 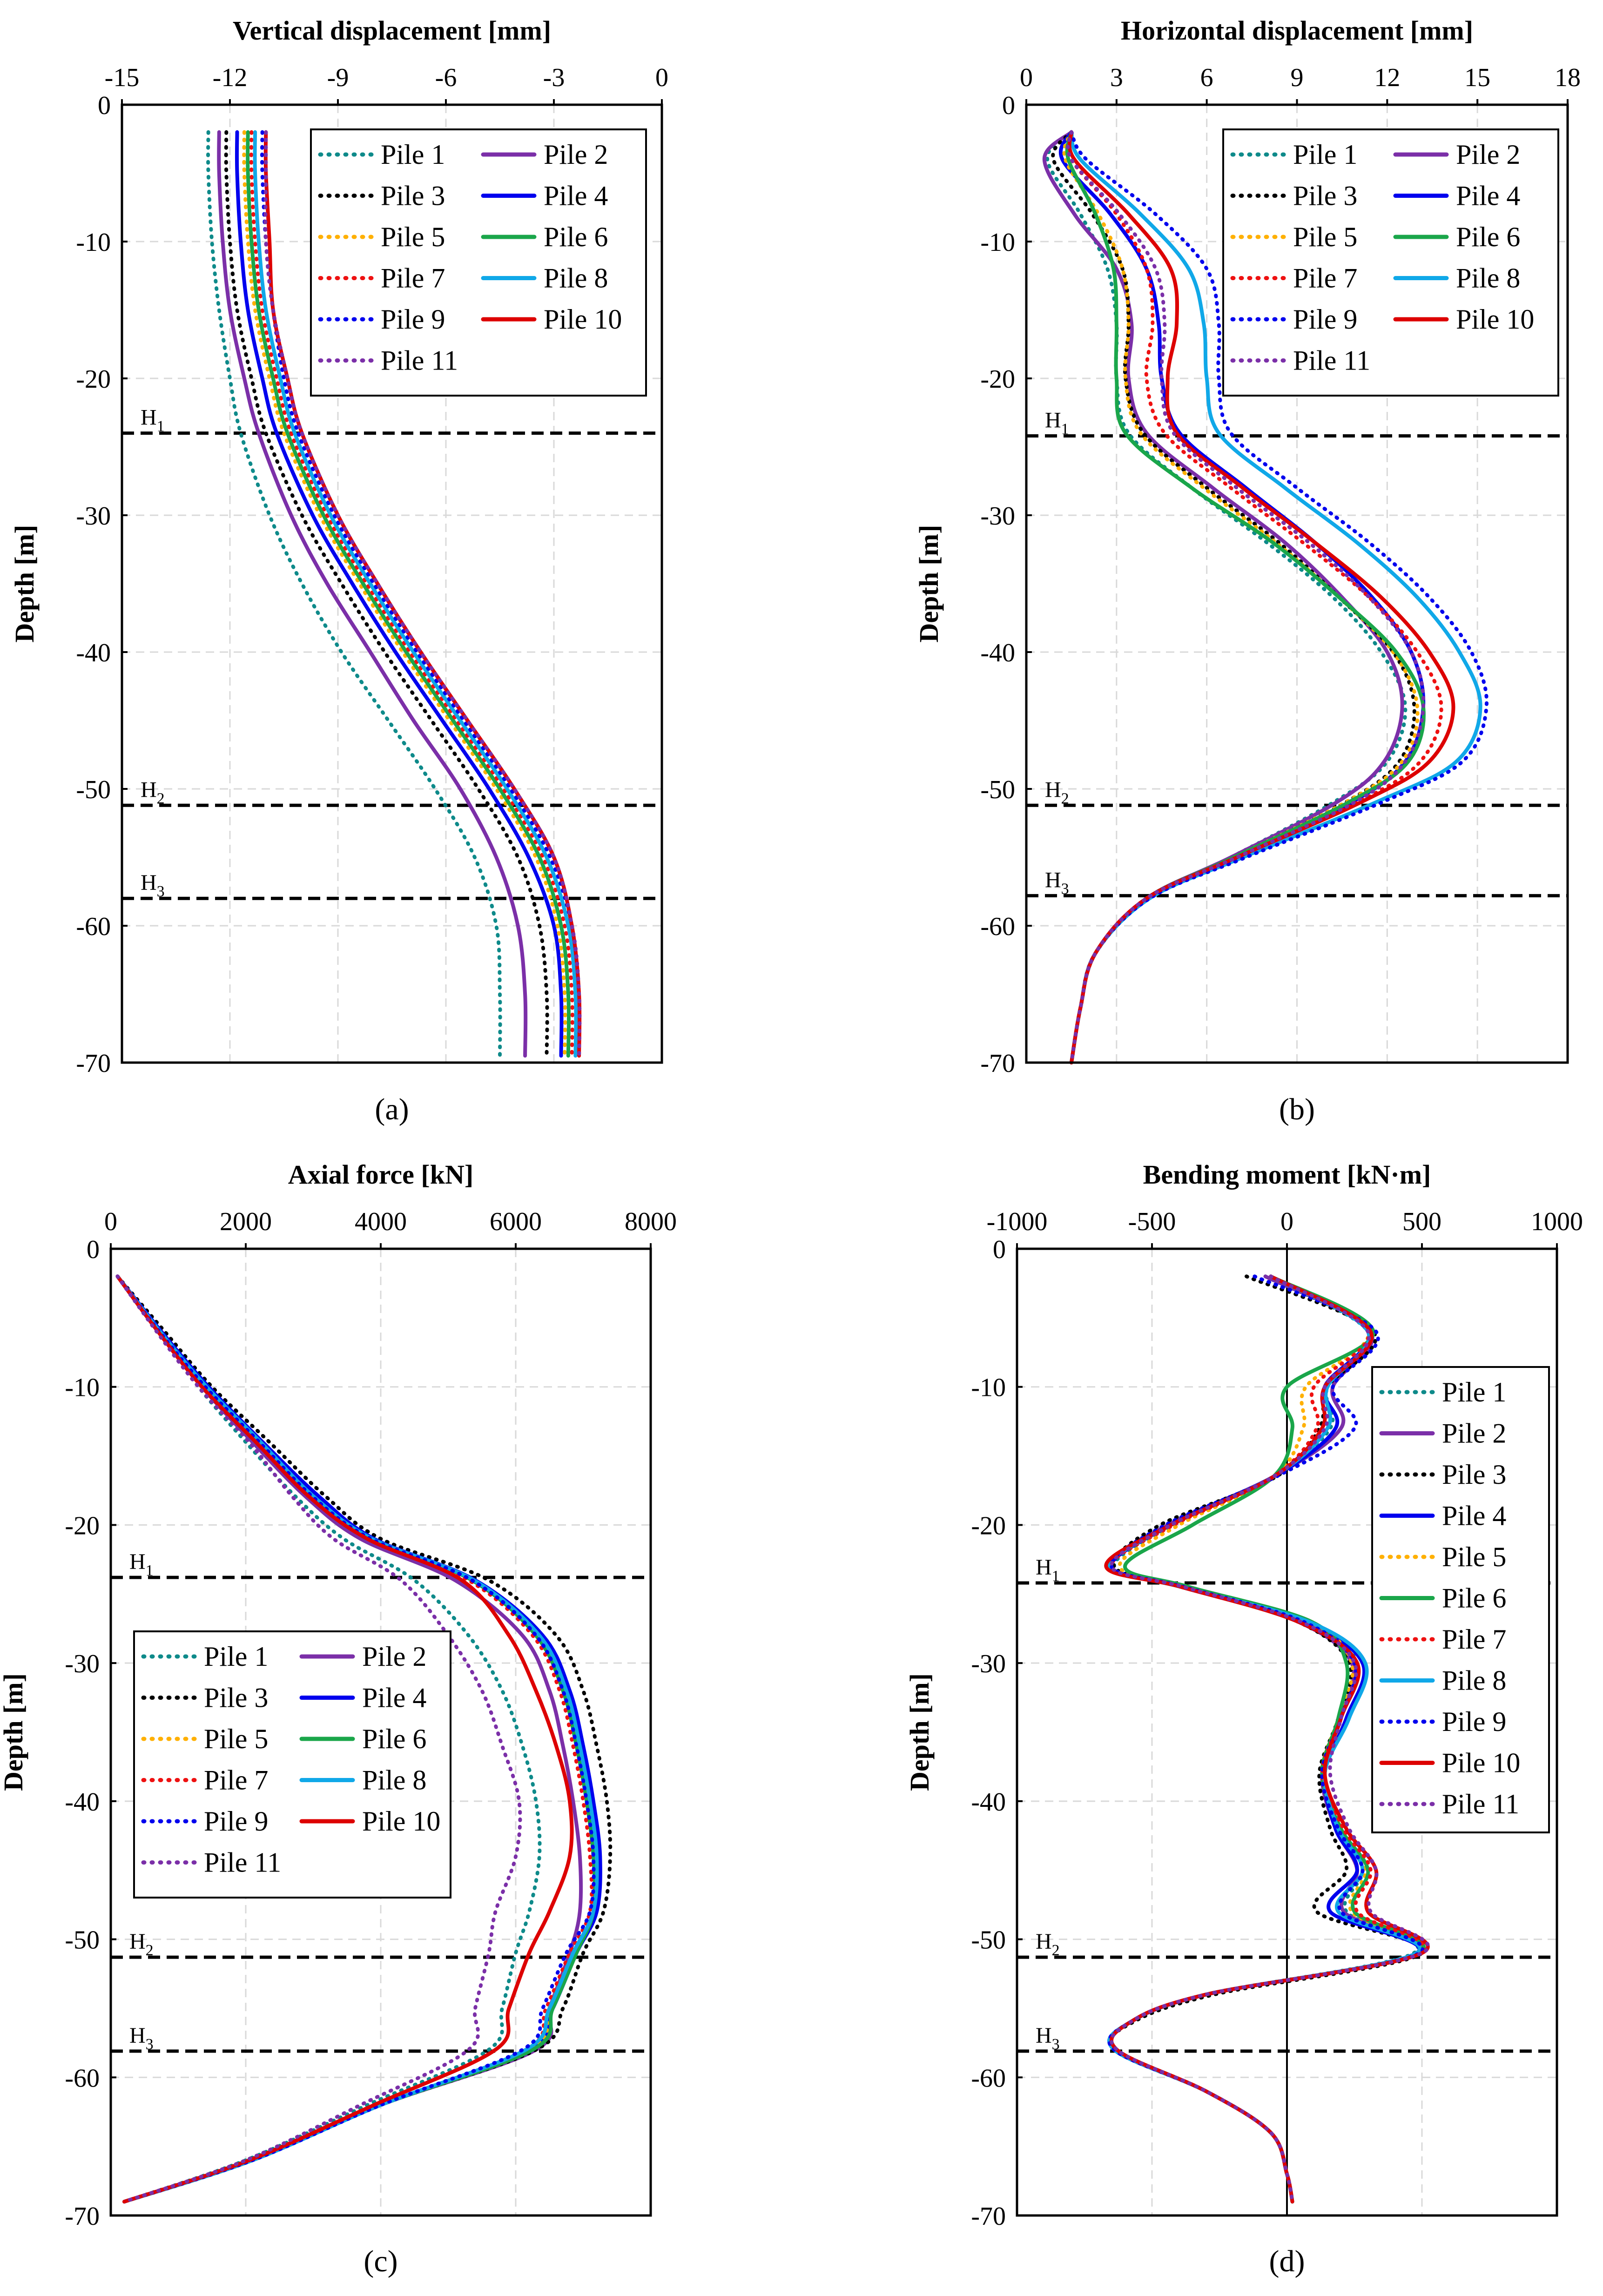 I want to click on legend-label: Pile 7, so click(x=236, y=1780).